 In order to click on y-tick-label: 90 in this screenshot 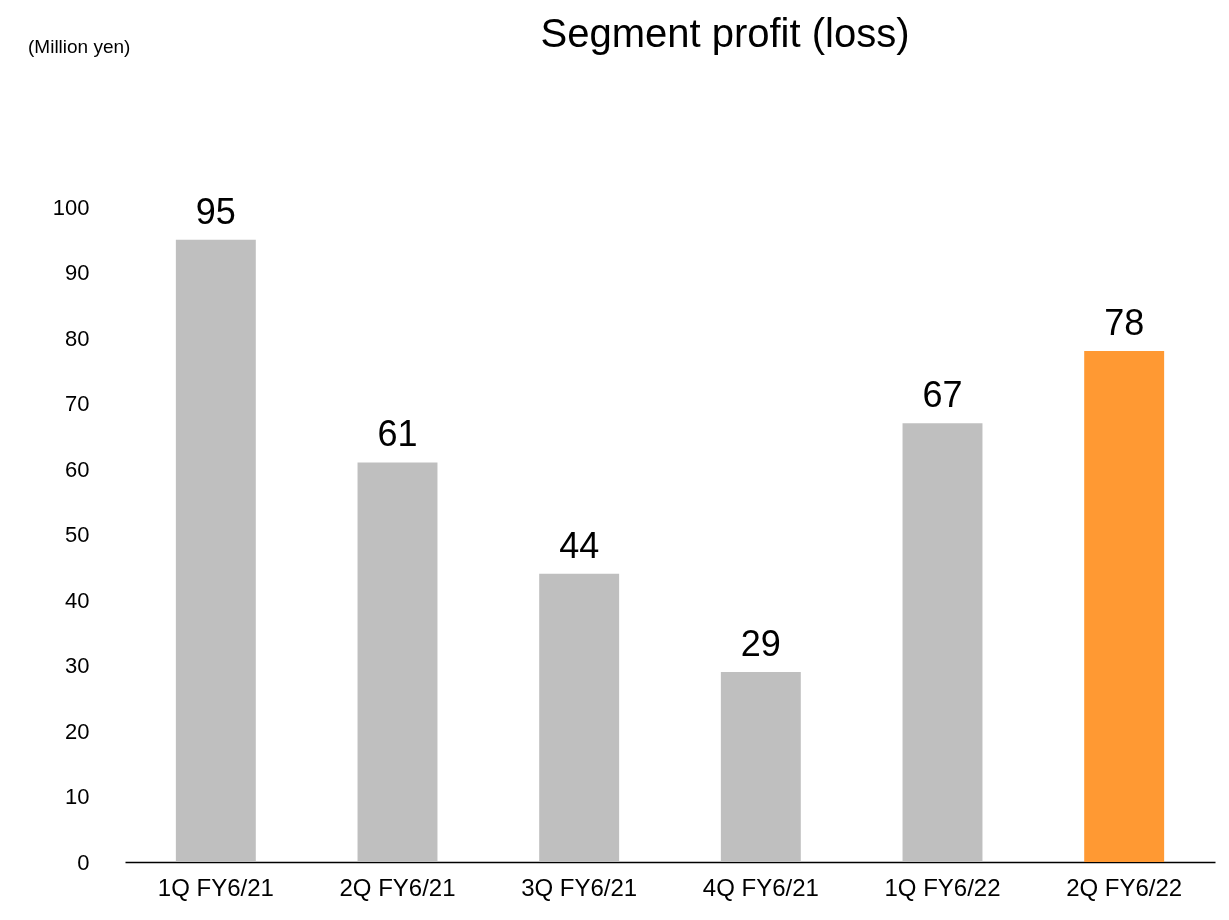, I will do `click(77, 272)`.